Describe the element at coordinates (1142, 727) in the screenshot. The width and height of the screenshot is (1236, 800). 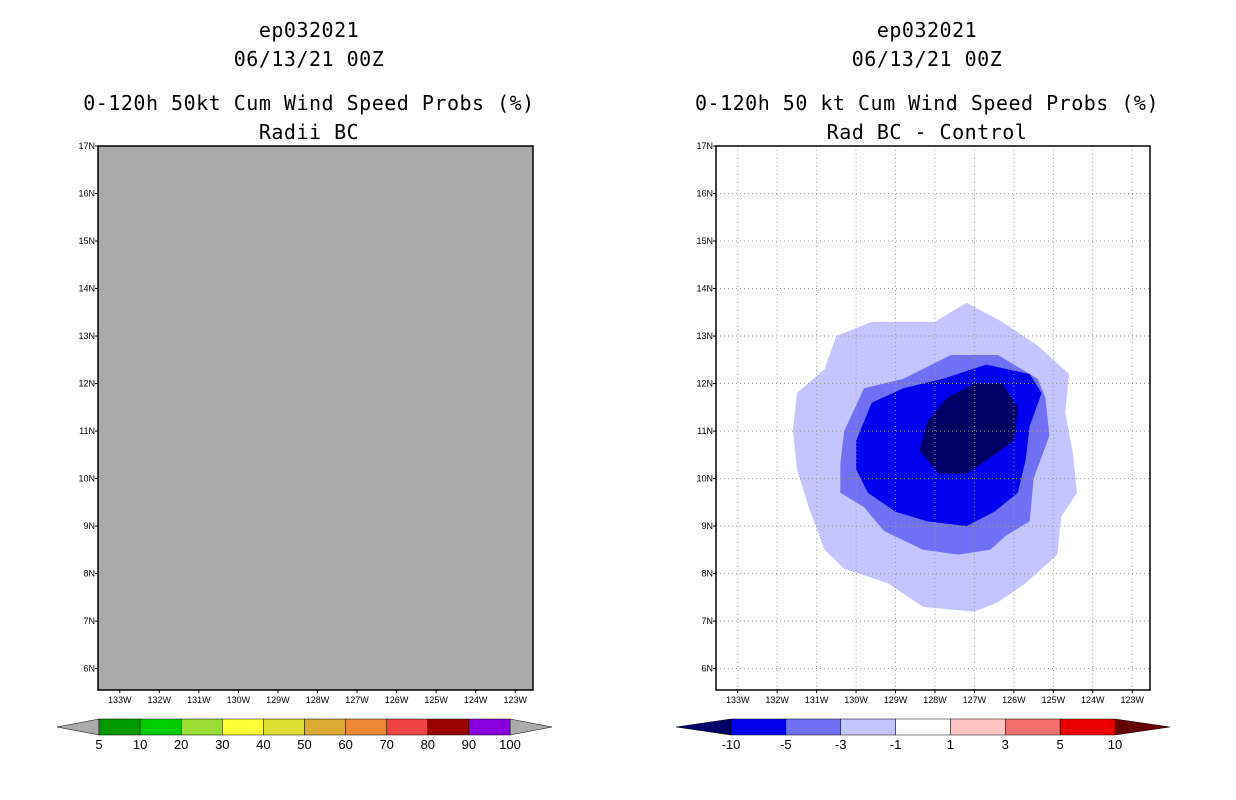
I see `right-colorbar-over-arrow` at that location.